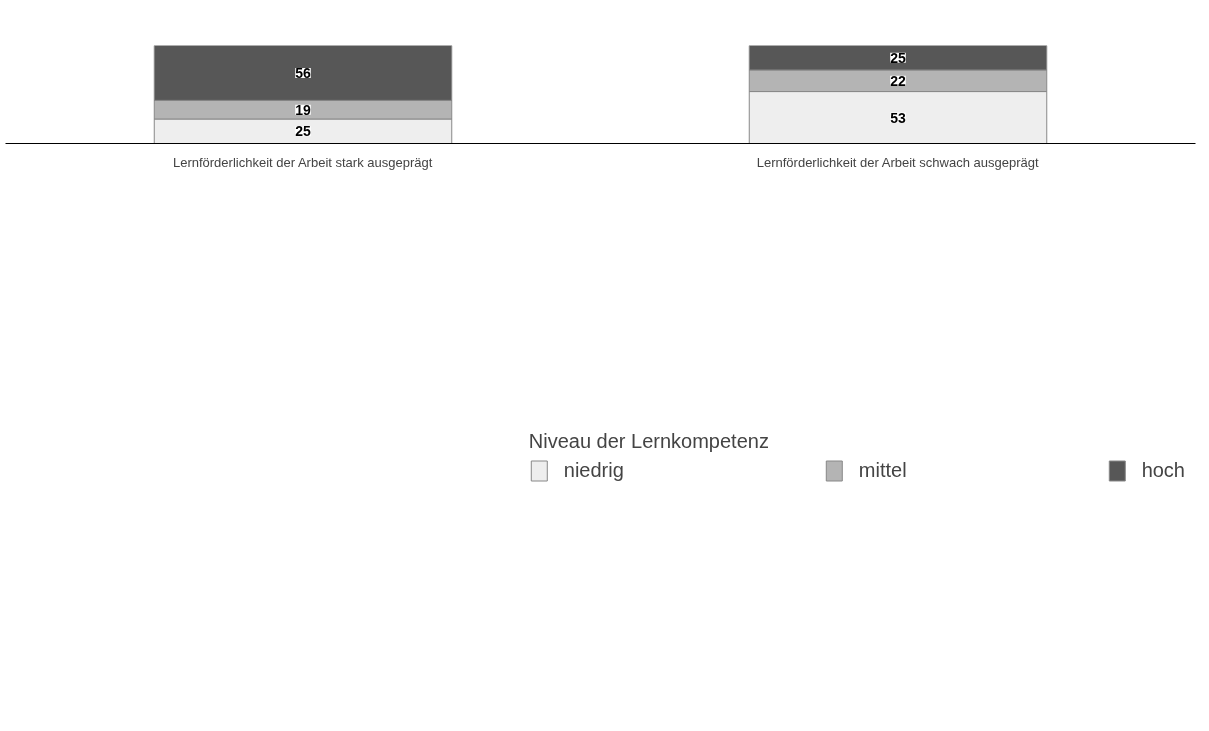 The width and height of the screenshot is (1209, 731). Describe the element at coordinates (303, 72) in the screenshot. I see `data-label: 56` at that location.